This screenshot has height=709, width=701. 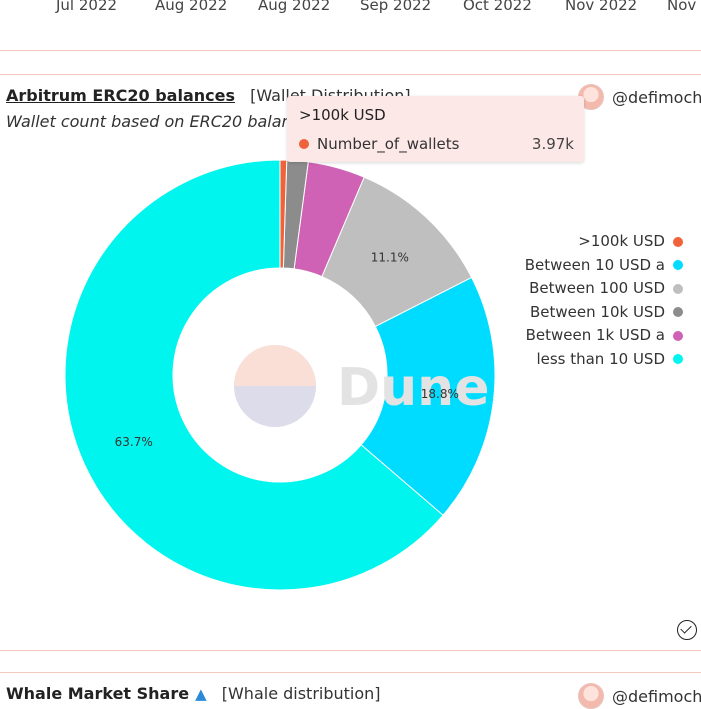 I want to click on legend-label: Between 10 USD a, so click(x=594, y=264).